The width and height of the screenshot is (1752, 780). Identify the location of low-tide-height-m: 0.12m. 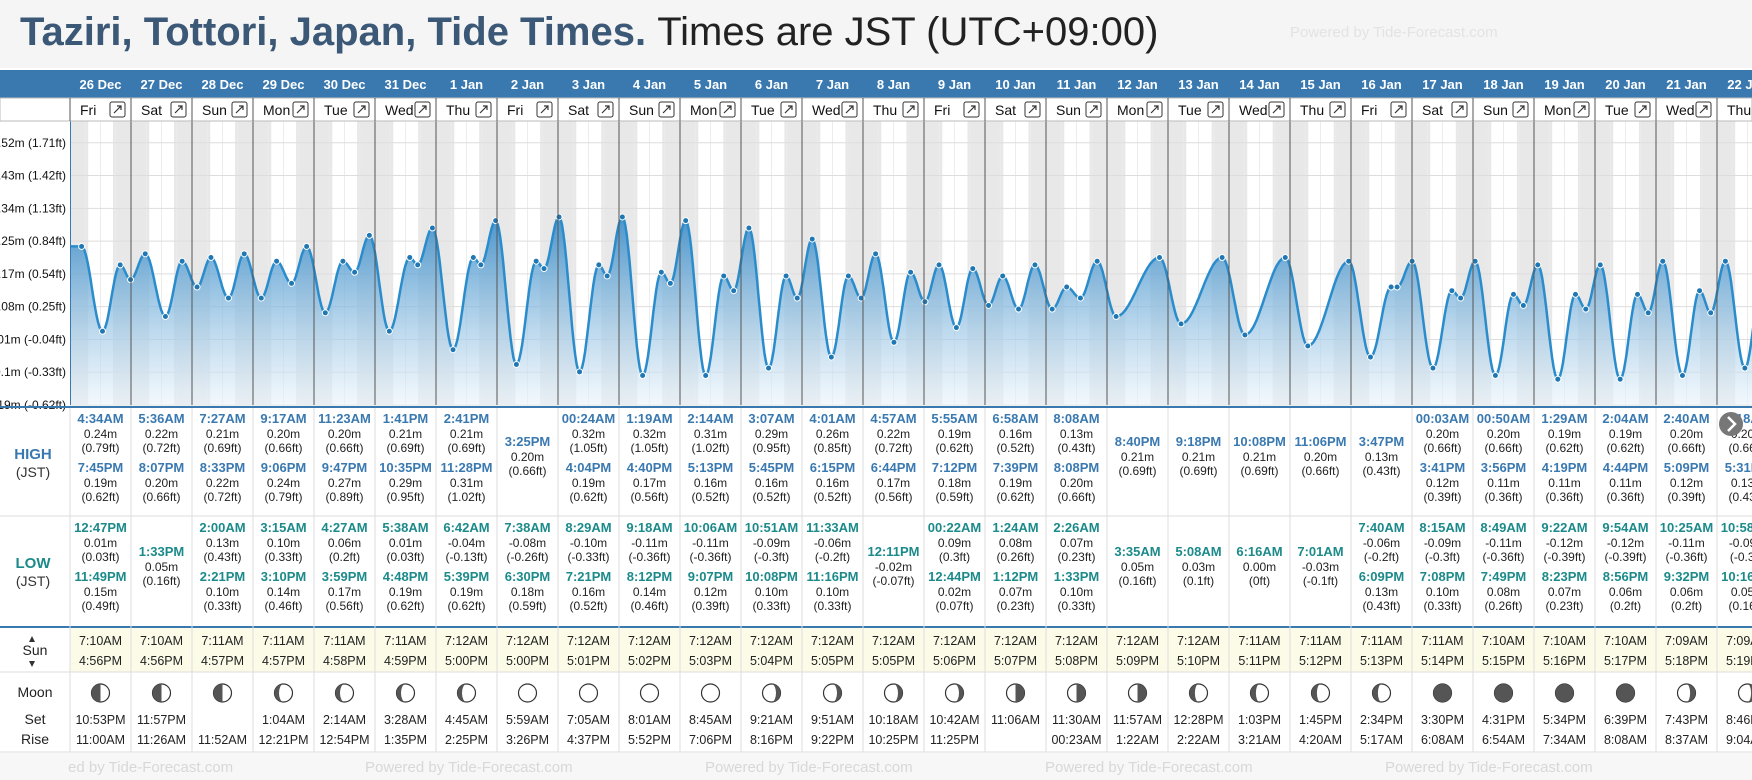
(710, 592).